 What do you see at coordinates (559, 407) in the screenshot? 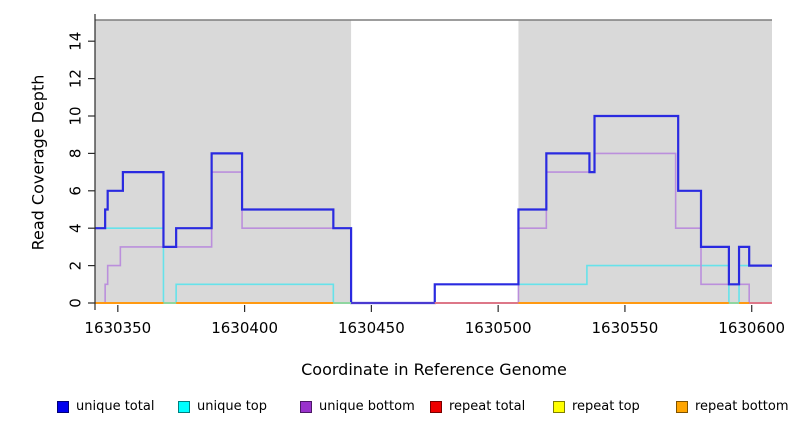
I see `legend-swatch-repeat-top` at bounding box center [559, 407].